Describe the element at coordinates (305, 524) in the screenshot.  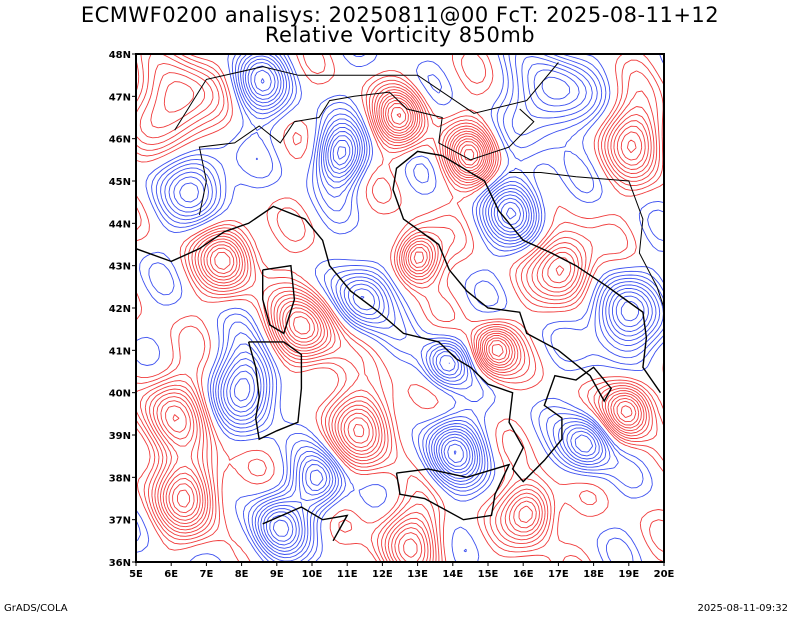
I see `tunisia-coast` at that location.